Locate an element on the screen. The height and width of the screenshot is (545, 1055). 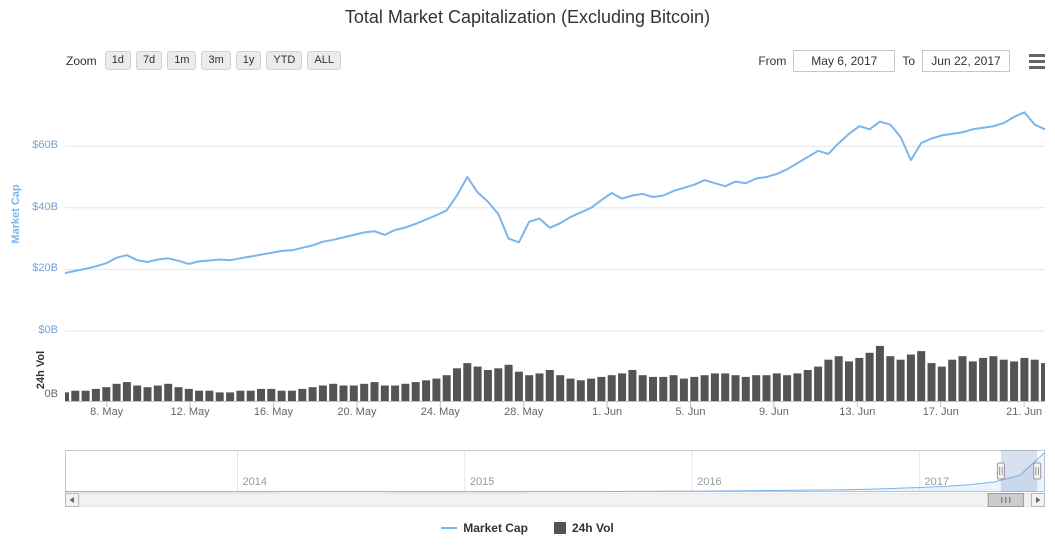
xaxis-tick-label: 28. May is located at coordinates (524, 412).